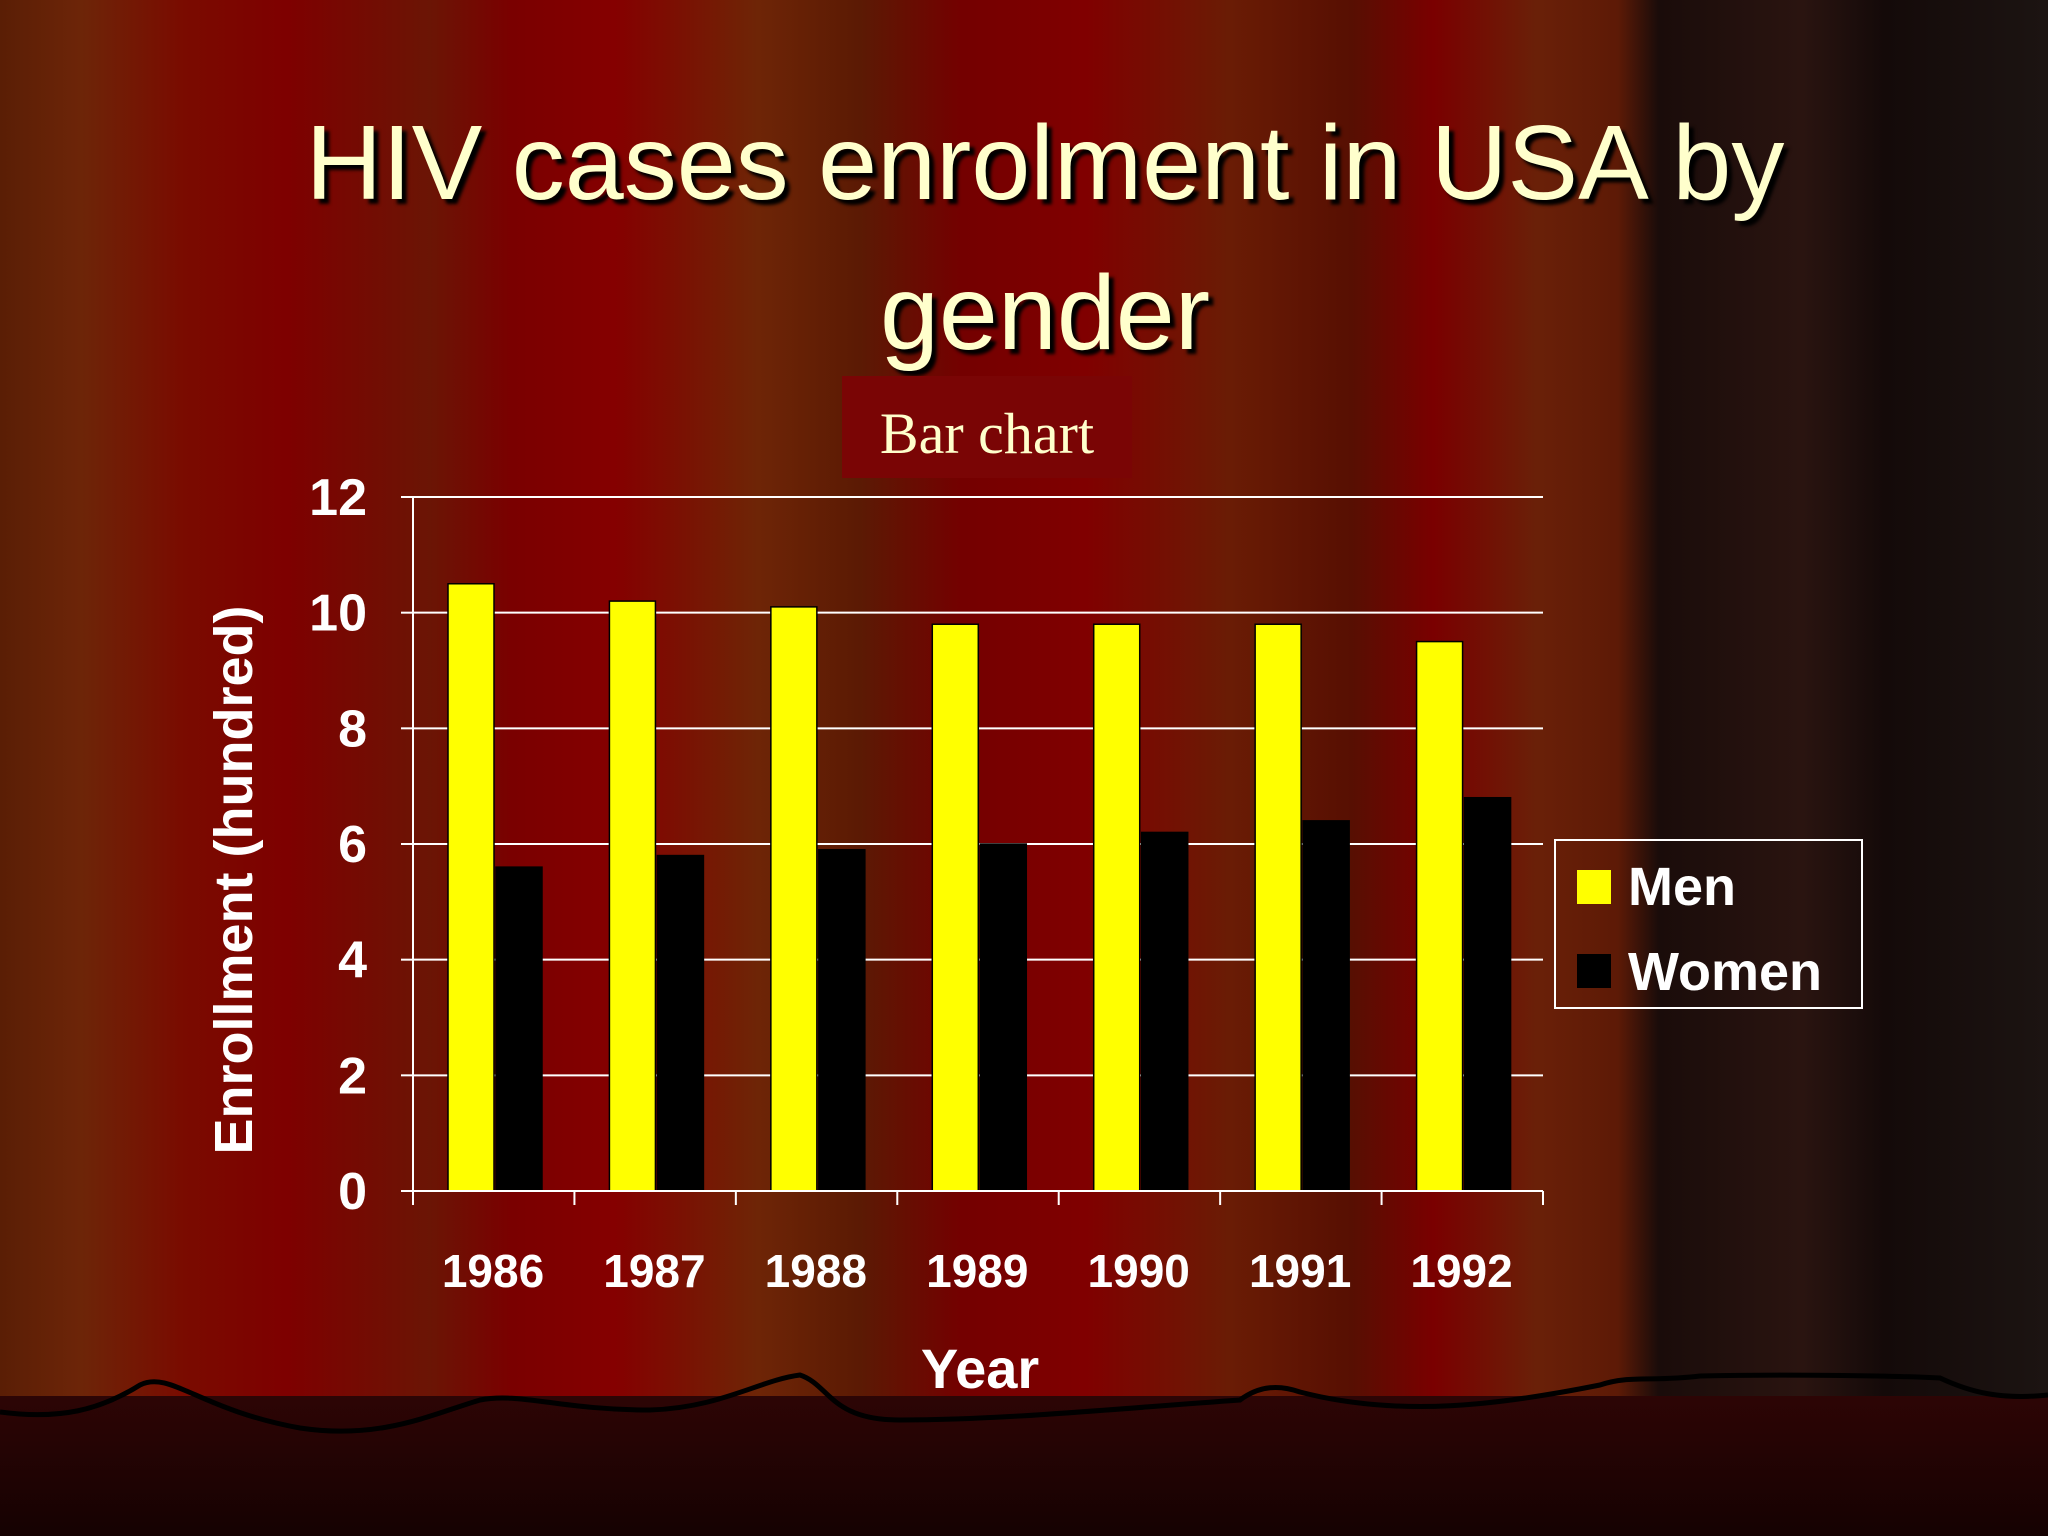 Image resolution: width=2048 pixels, height=1536 pixels. I want to click on legend-swatch-women, so click(1594, 971).